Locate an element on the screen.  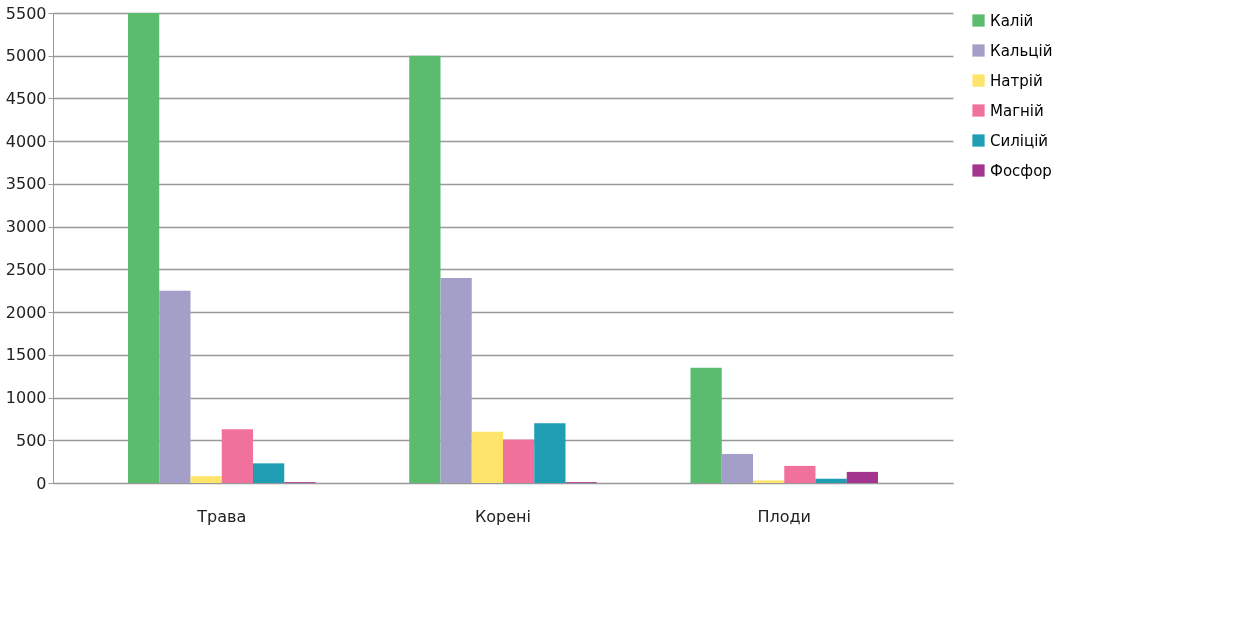
legend-label: Кальцій is located at coordinates (1021, 50).